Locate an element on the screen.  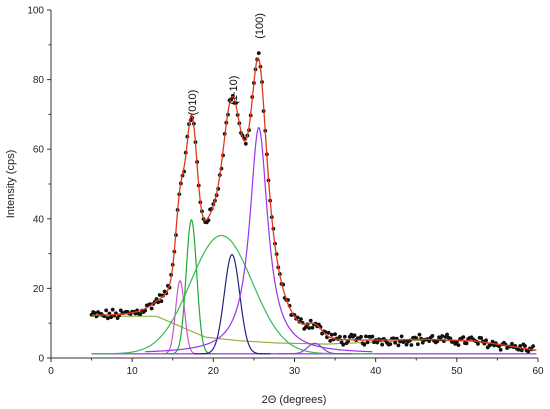
peak-annotation-2: (1-10) is located at coordinates (234, 90).